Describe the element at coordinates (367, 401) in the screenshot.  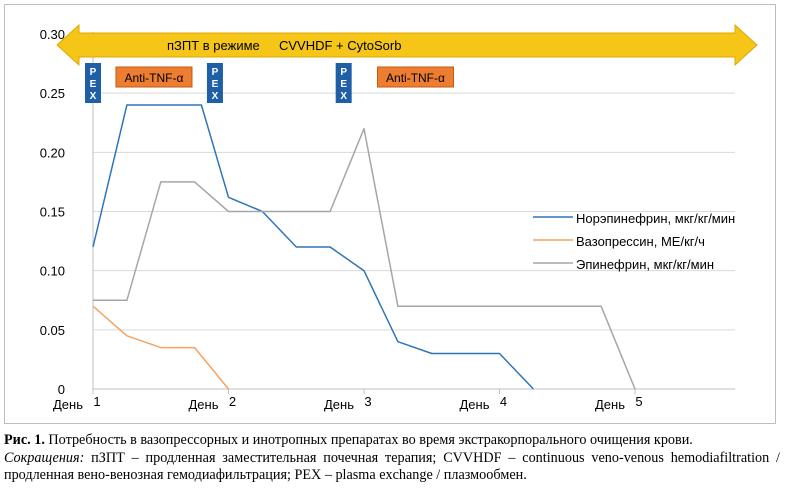
I see `x-tick-number: 3` at that location.